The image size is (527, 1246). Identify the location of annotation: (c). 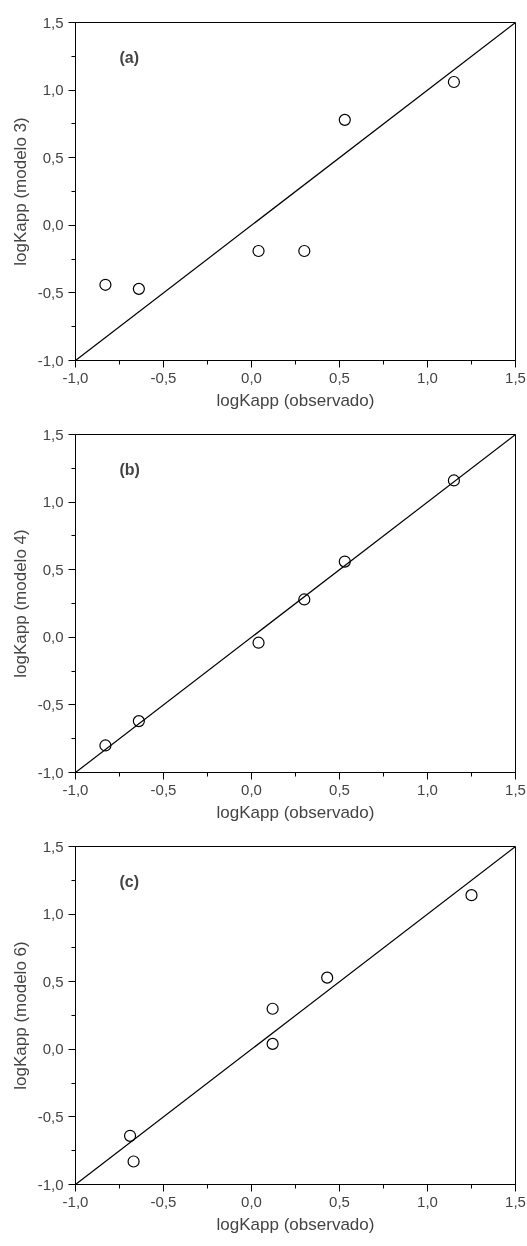
(129, 882).